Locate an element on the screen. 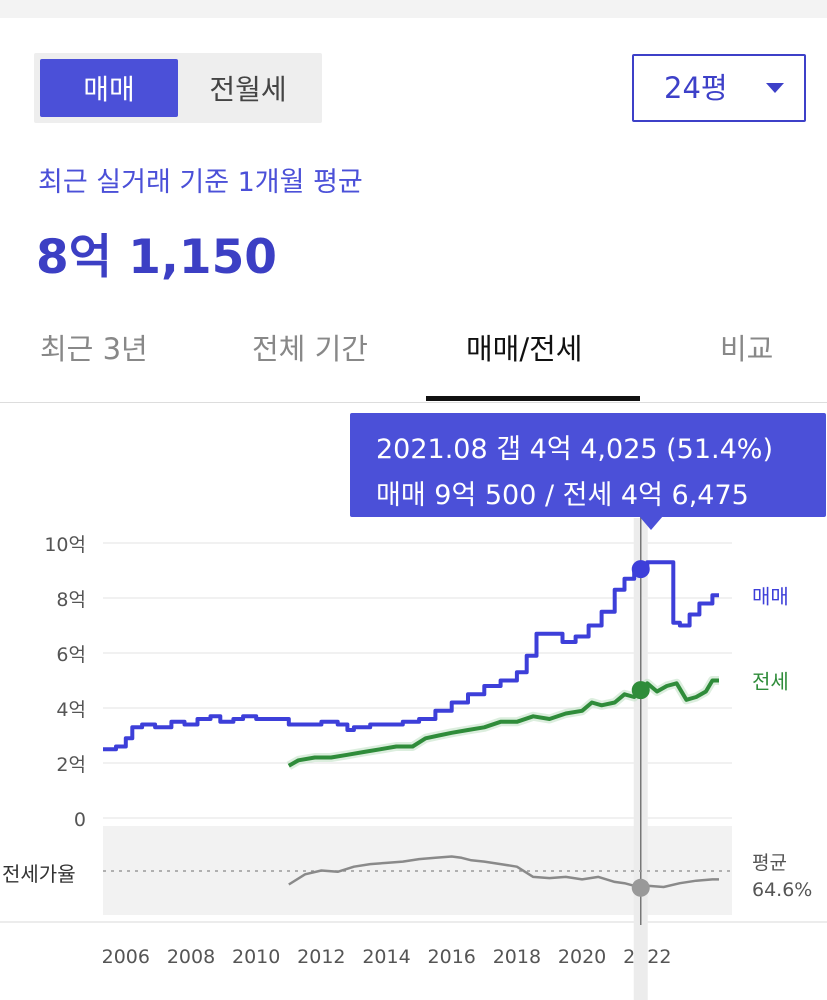  active-tab-underline is located at coordinates (533, 398).